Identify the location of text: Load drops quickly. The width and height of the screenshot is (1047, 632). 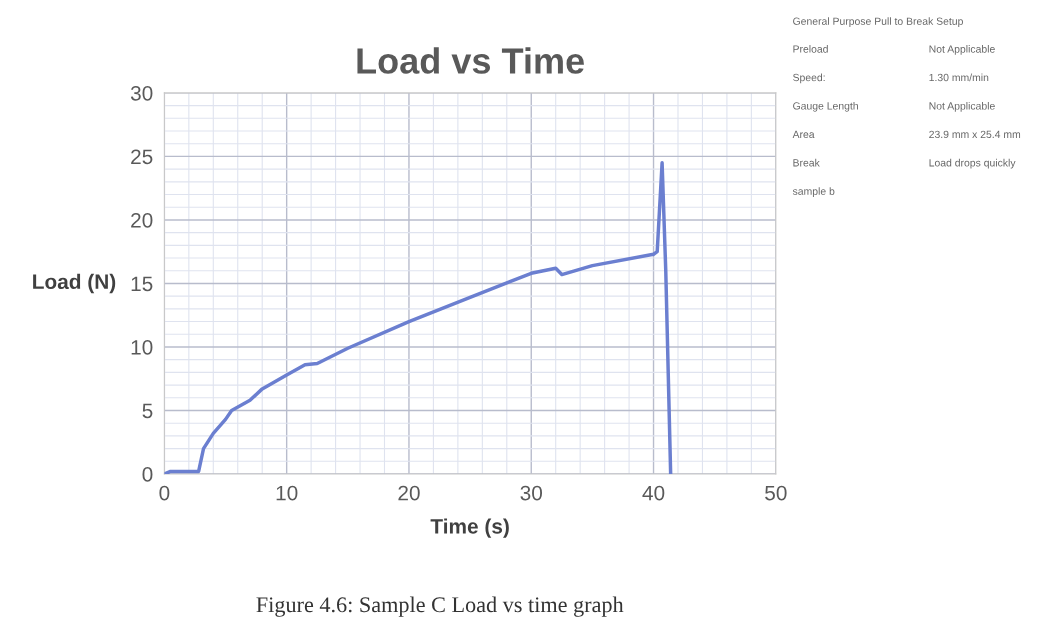
(972, 163).